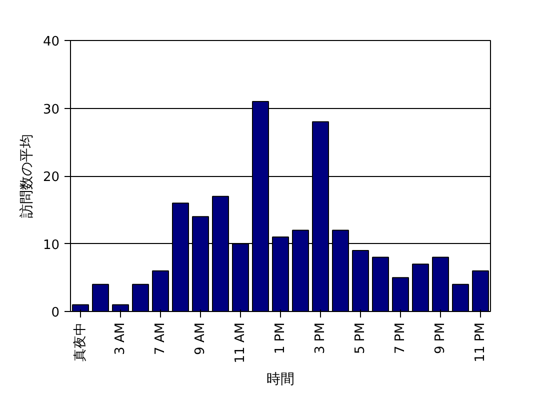 This screenshot has width=548, height=398. What do you see at coordinates (26, 176) in the screenshot?
I see `y-axis-title: 訪問数の平均` at bounding box center [26, 176].